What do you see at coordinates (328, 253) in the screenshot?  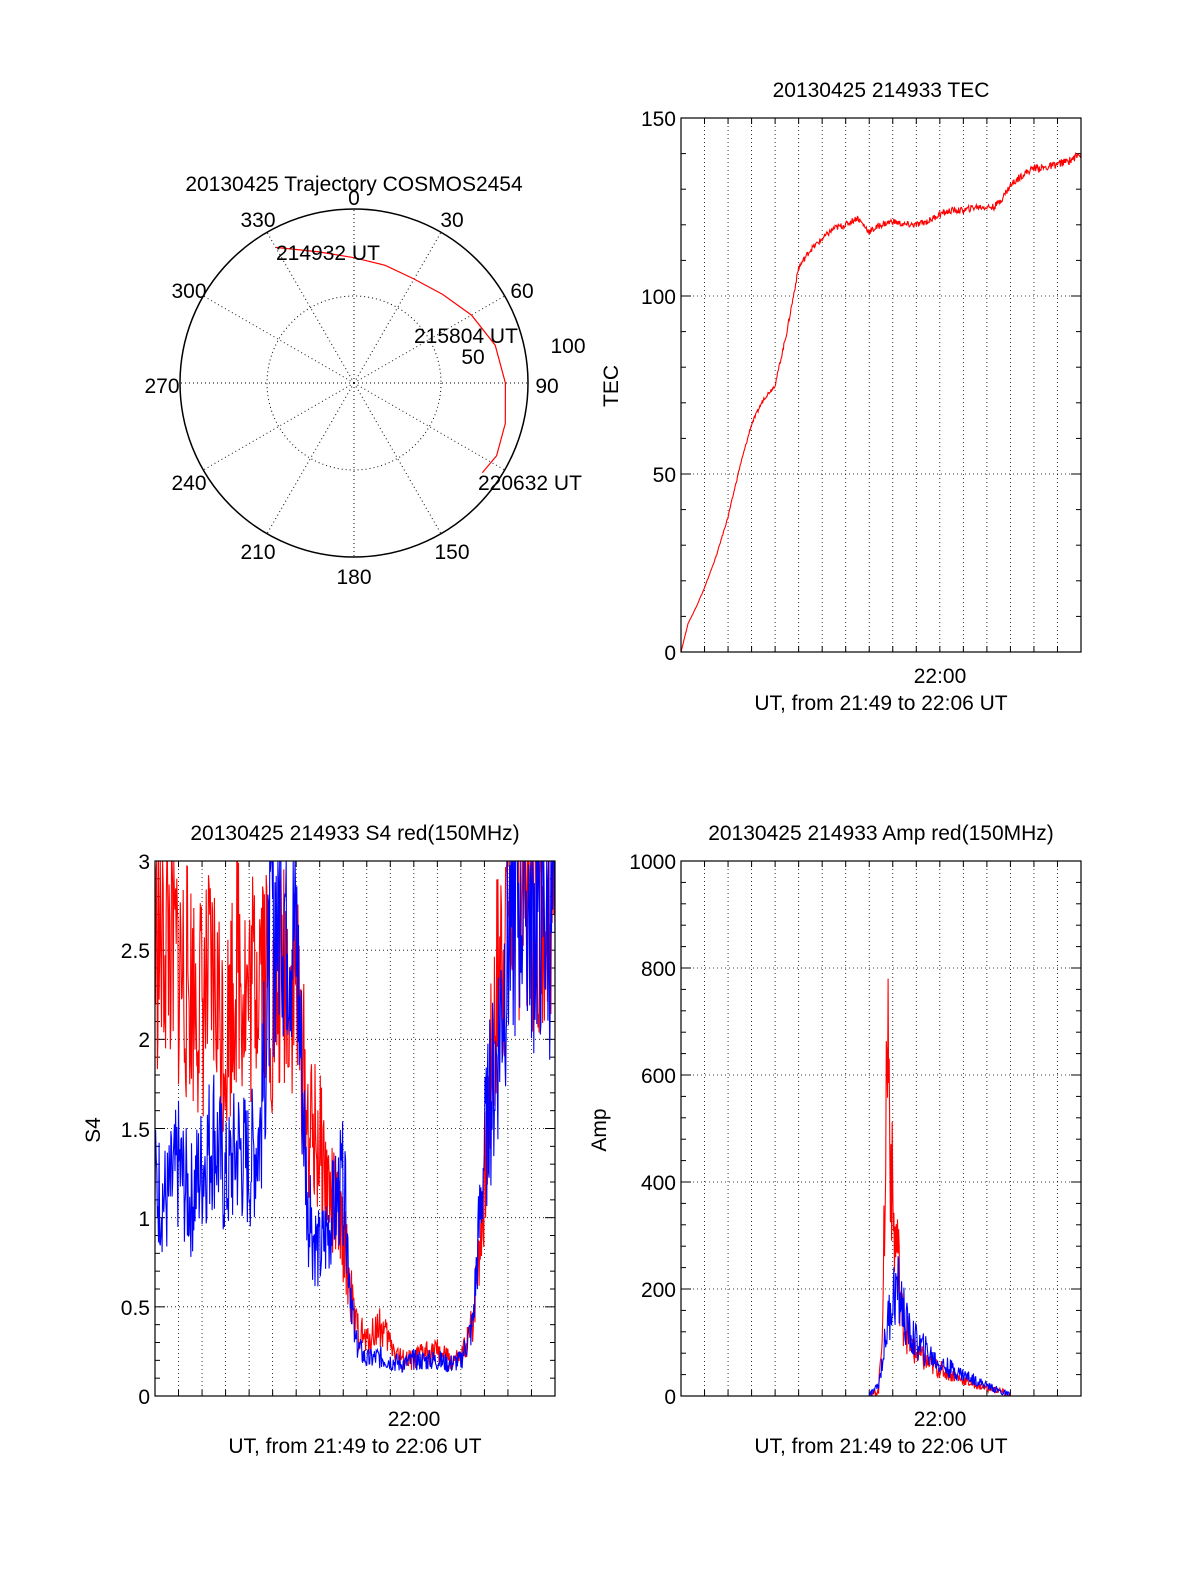 I see `track-label-start: 214932 UT` at bounding box center [328, 253].